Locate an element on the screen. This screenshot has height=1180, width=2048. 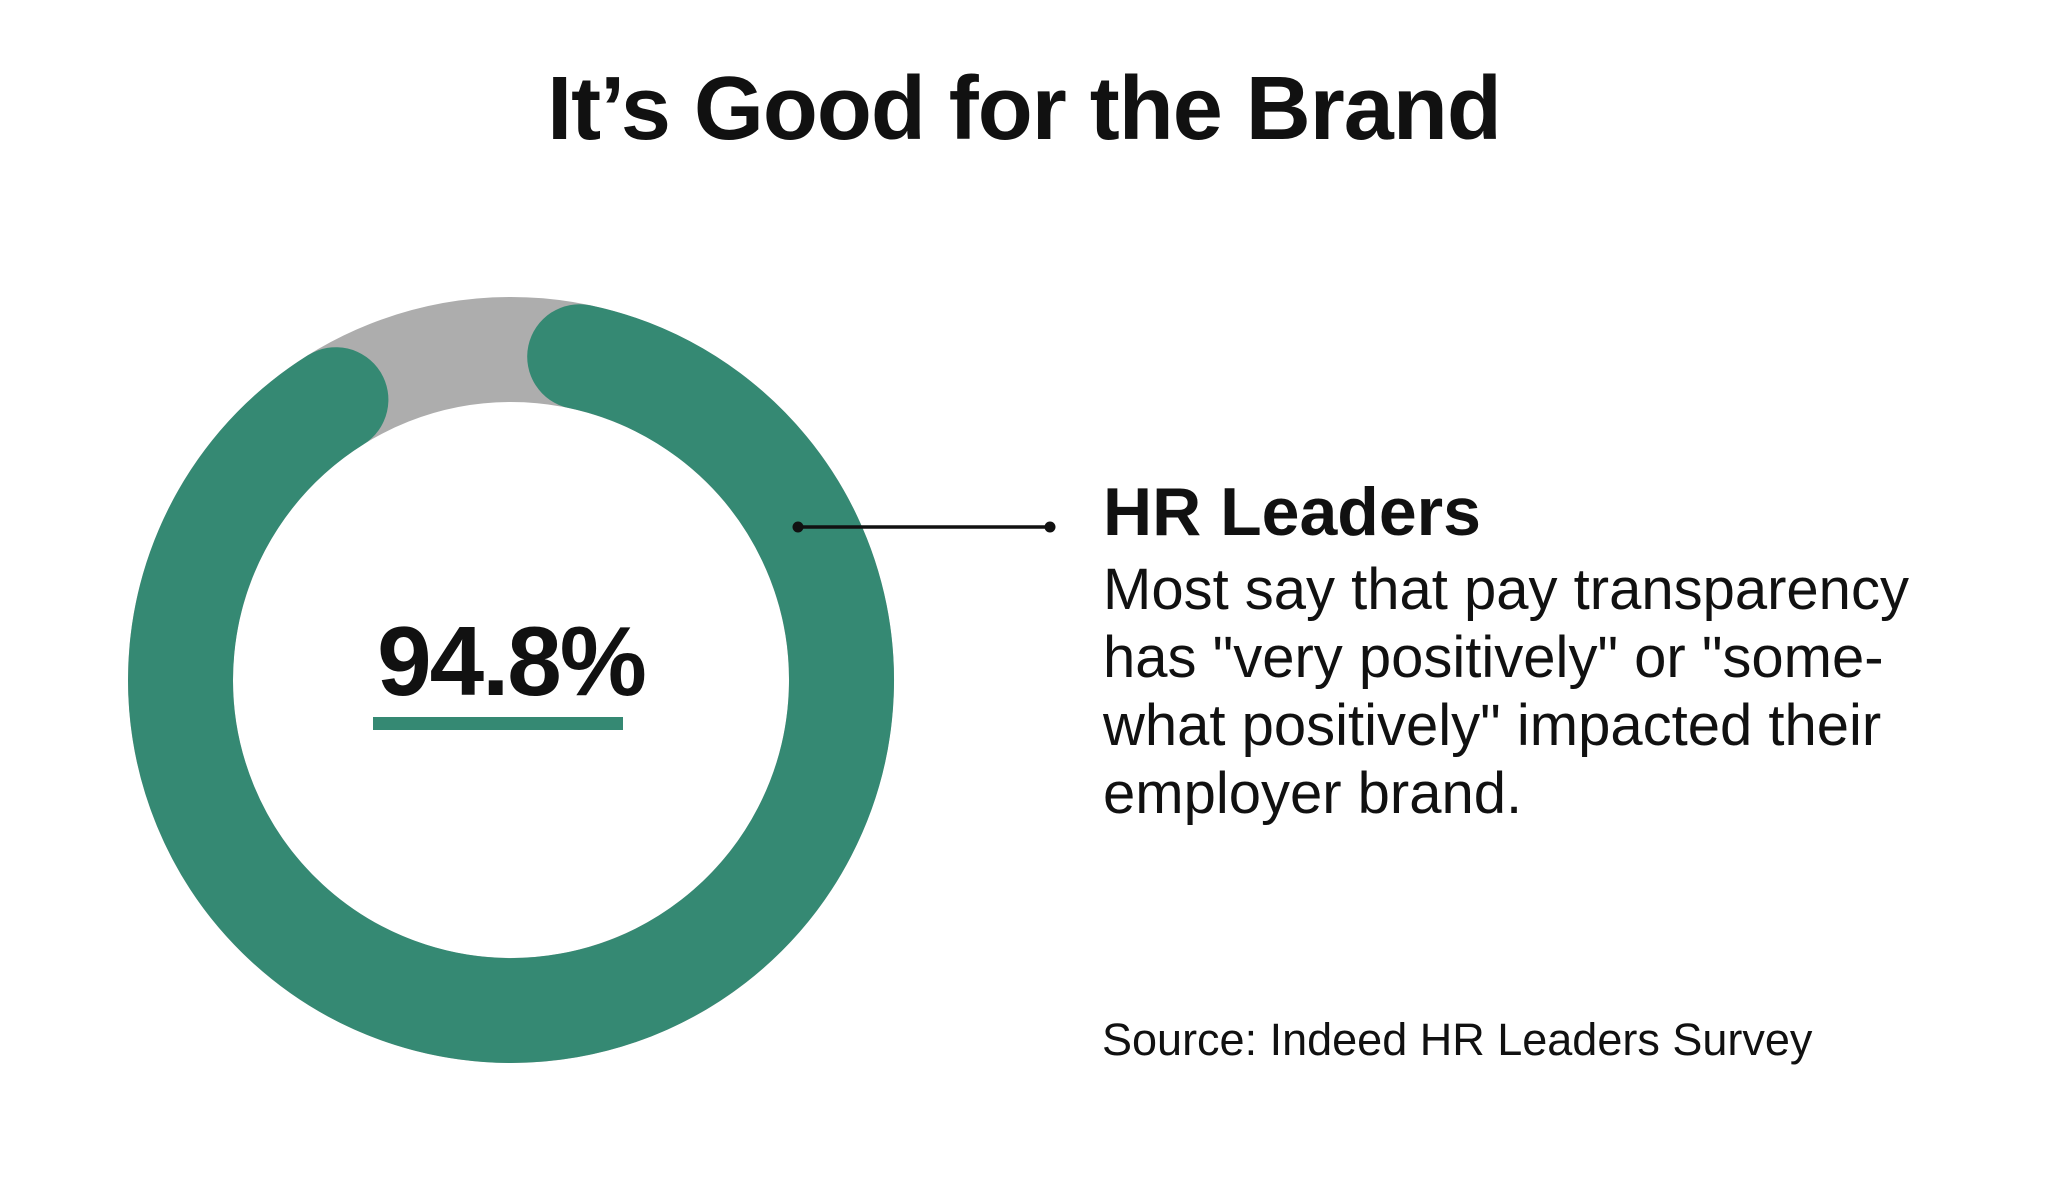
page-title: It’s Good for the Brand is located at coordinates (1024, 109).